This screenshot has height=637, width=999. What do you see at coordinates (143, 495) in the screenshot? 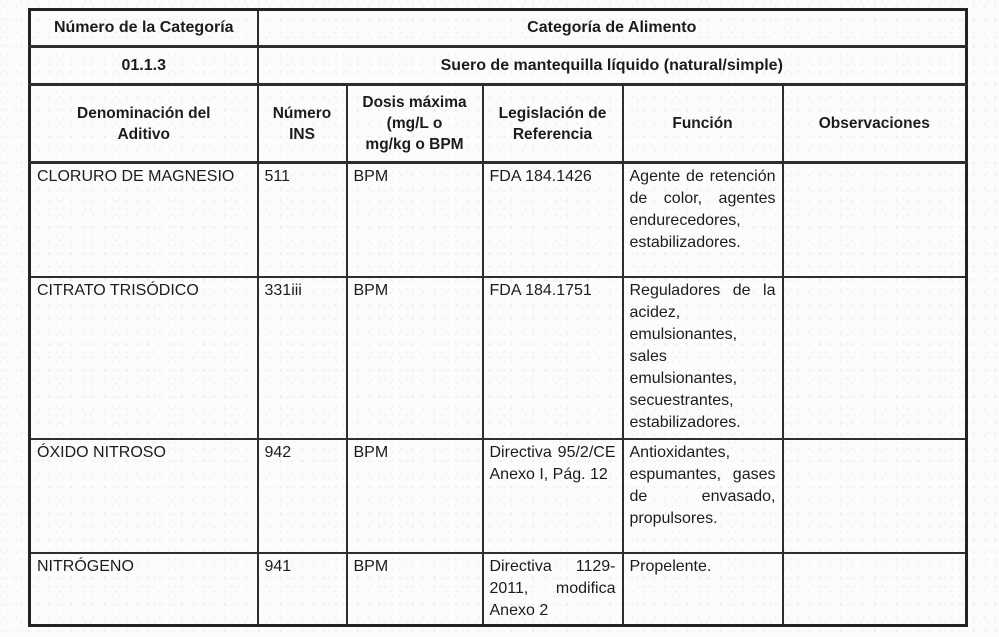
I see `cell-denominacion: ÓXIDO NITROSO` at bounding box center [143, 495].